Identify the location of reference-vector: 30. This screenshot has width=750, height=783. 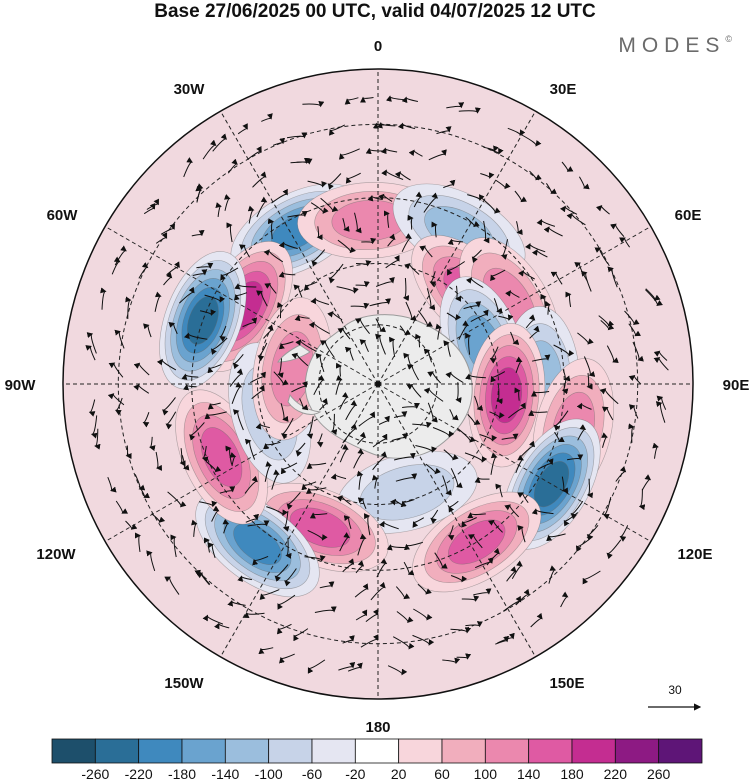
(675, 697).